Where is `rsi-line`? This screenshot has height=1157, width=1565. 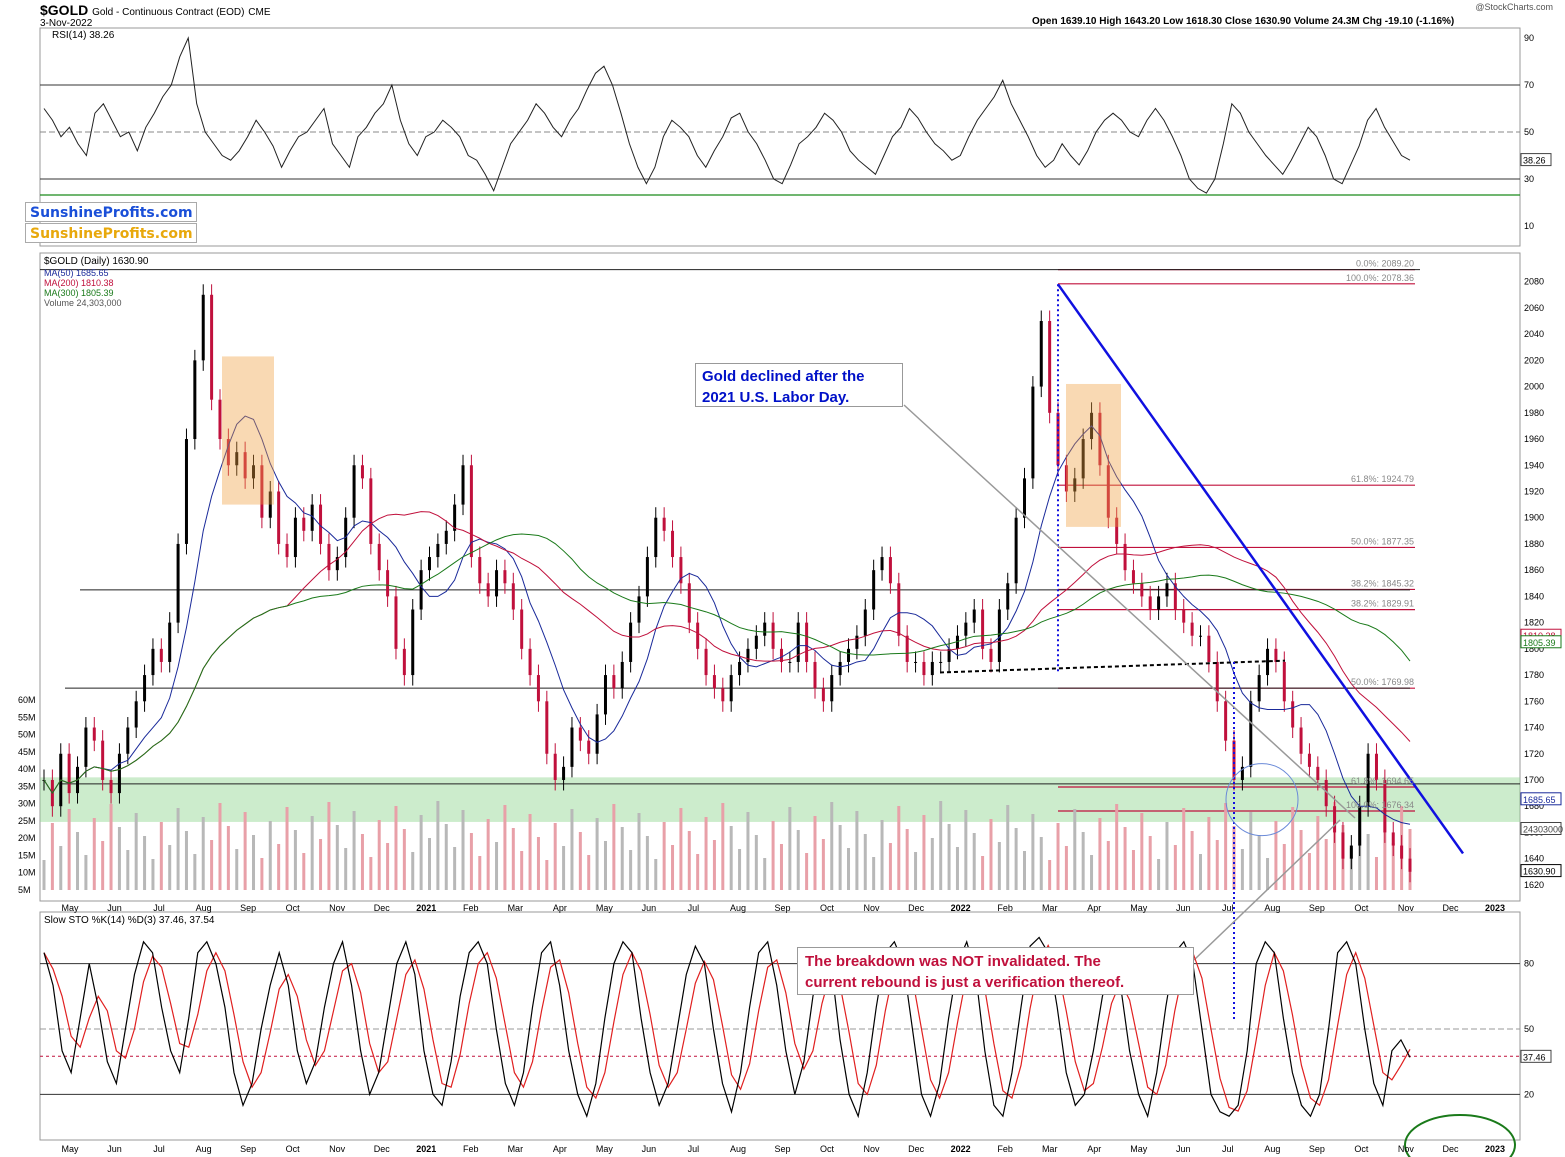
rsi-line is located at coordinates (727, 115).